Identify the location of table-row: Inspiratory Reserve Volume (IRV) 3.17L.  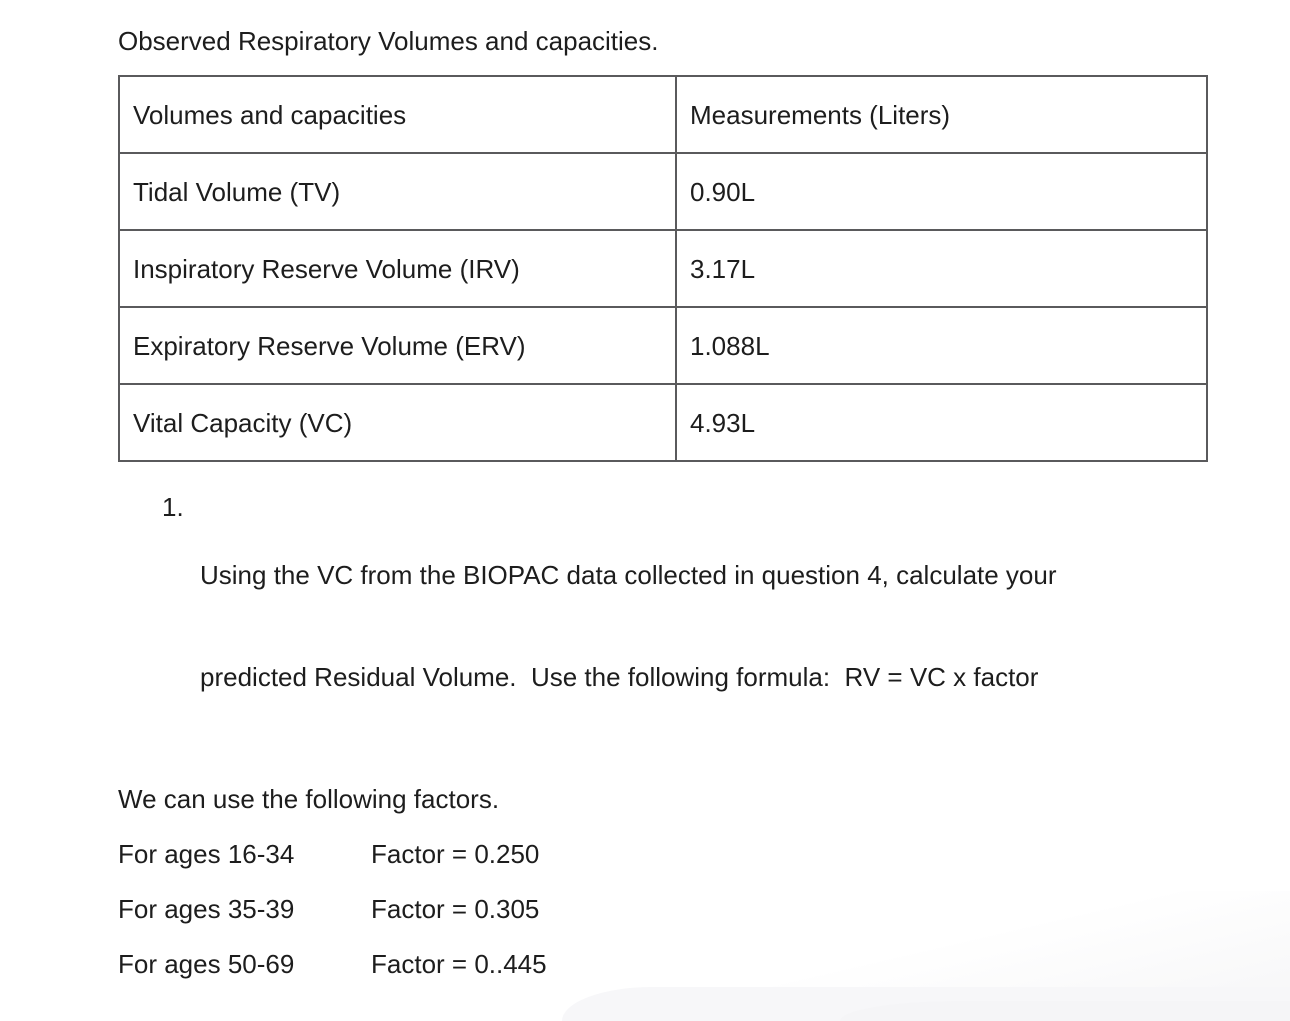
(663, 268).